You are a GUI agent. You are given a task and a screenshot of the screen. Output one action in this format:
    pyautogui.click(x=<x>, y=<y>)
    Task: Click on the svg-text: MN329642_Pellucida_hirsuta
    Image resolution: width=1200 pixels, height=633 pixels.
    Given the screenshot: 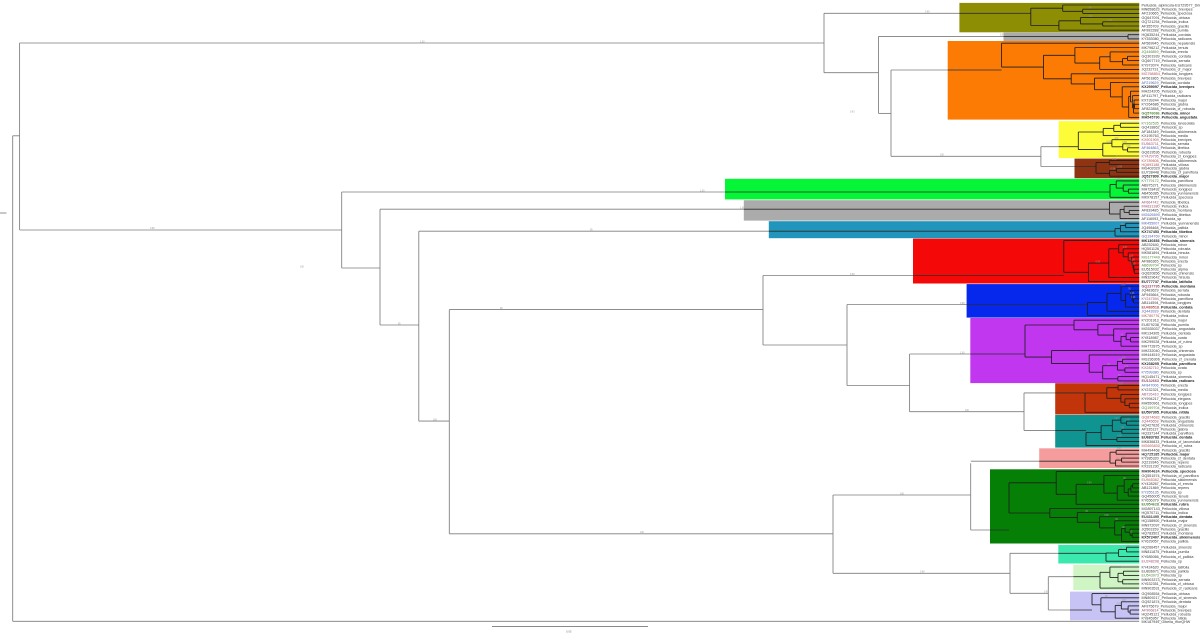 What is the action you would take?
    pyautogui.click(x=1166, y=278)
    